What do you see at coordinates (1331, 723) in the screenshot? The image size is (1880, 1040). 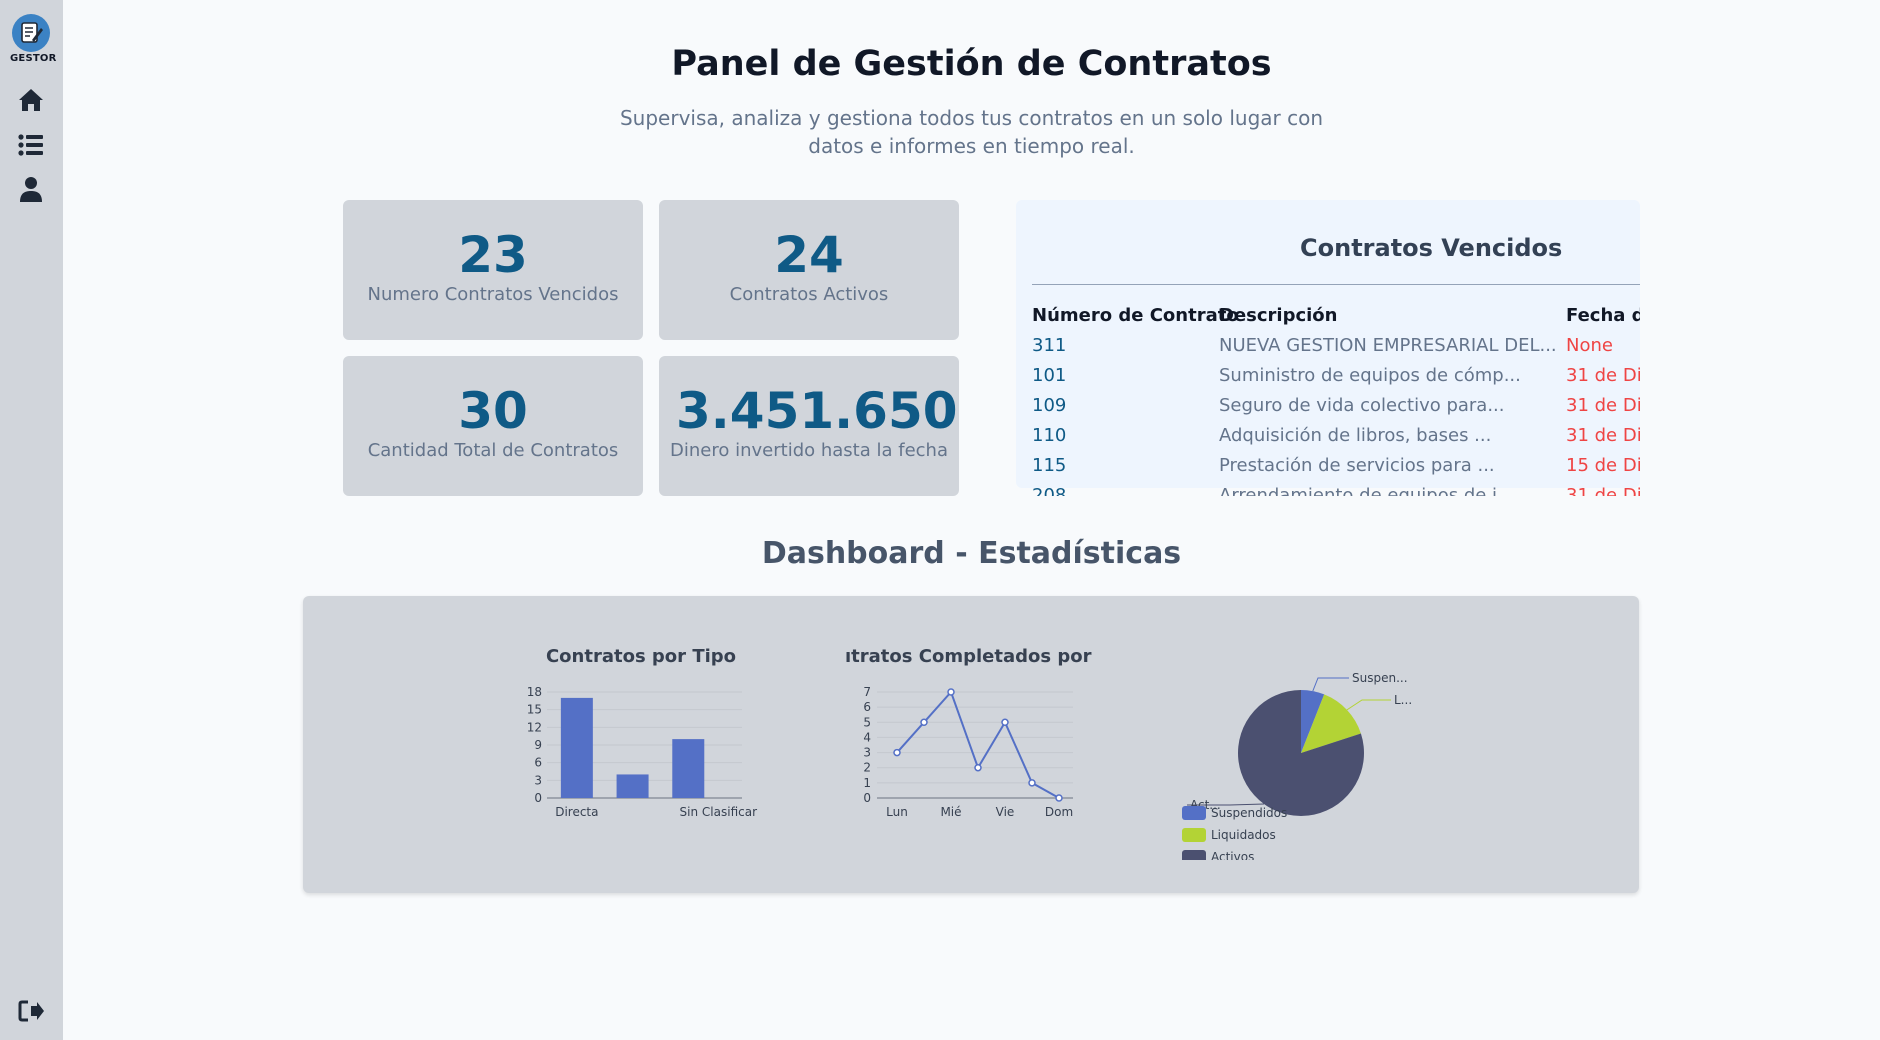 I see `pie-slice-liquidados` at bounding box center [1331, 723].